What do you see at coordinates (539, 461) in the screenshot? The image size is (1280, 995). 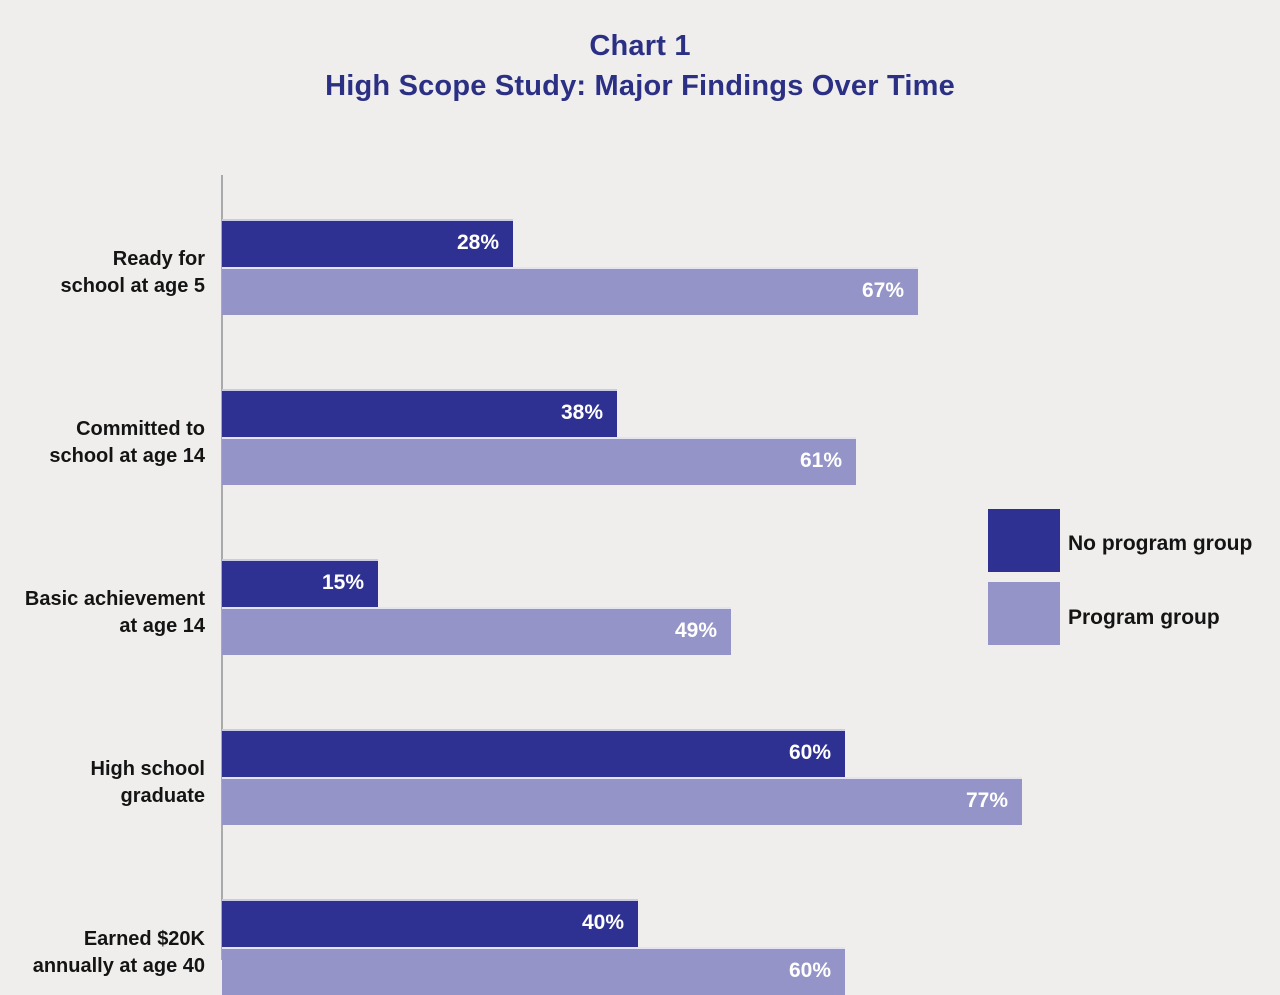 I see `bar-program-group: 61%` at bounding box center [539, 461].